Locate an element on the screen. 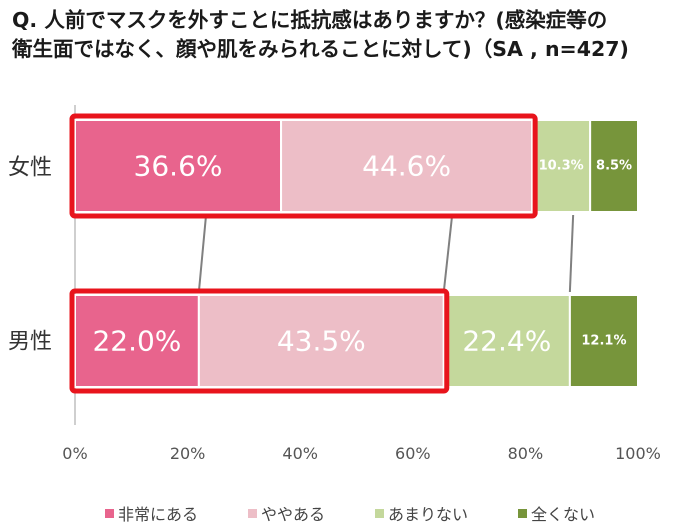 The height and width of the screenshot is (526, 700). data-label-female-none: 8.5% is located at coordinates (614, 166).